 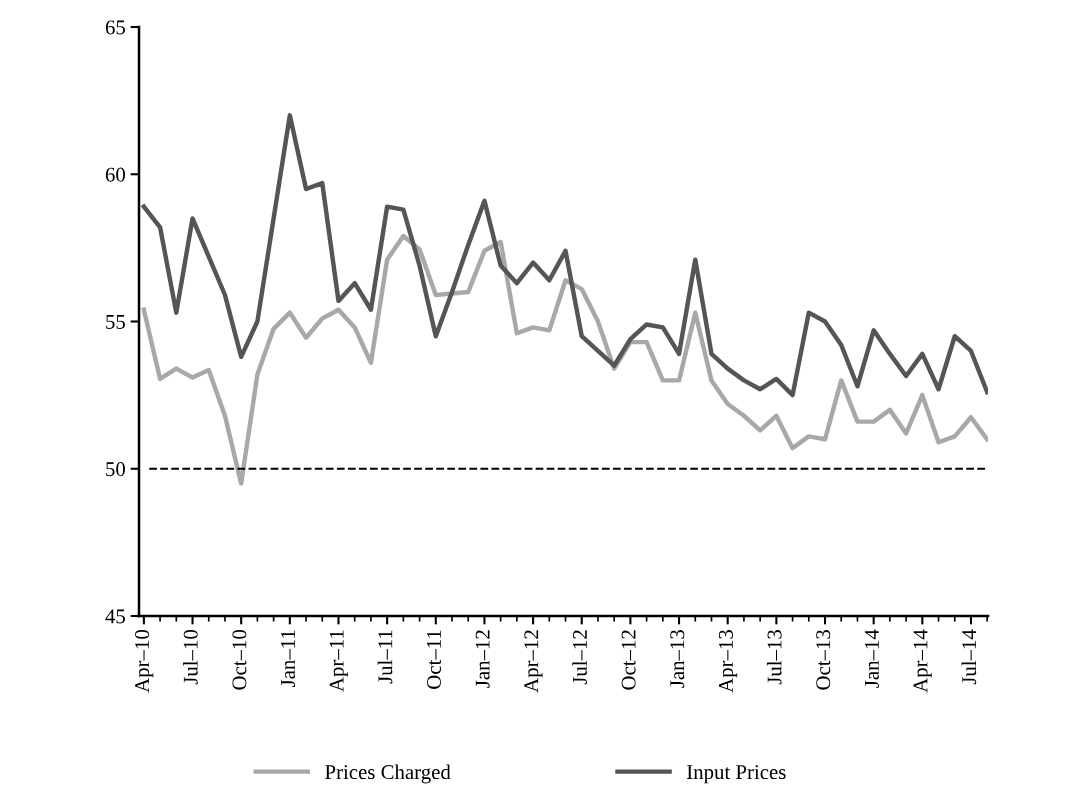 I want to click on x-tick-label: Jul–14, so click(x=969, y=657).